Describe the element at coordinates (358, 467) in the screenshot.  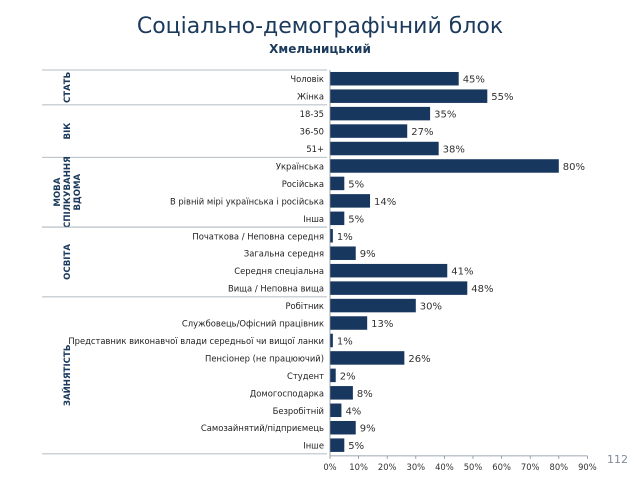
I see `x-tick-label: 10%` at that location.